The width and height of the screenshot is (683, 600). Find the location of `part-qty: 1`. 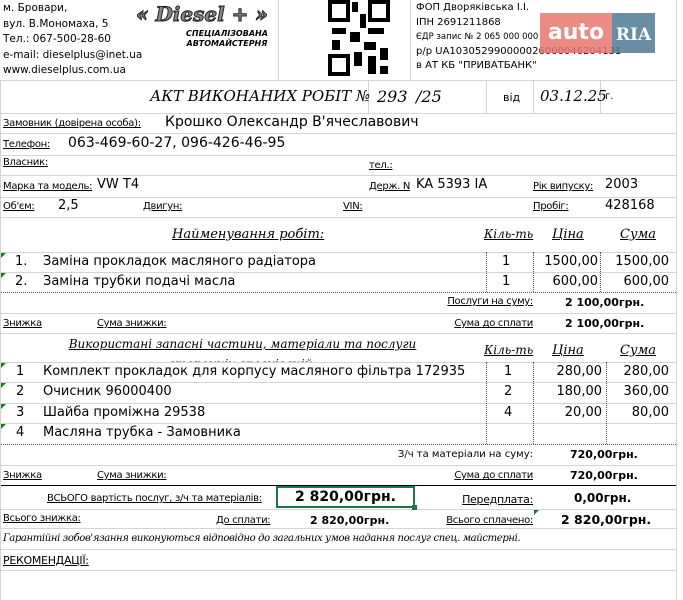

part-qty: 1 is located at coordinates (508, 371).